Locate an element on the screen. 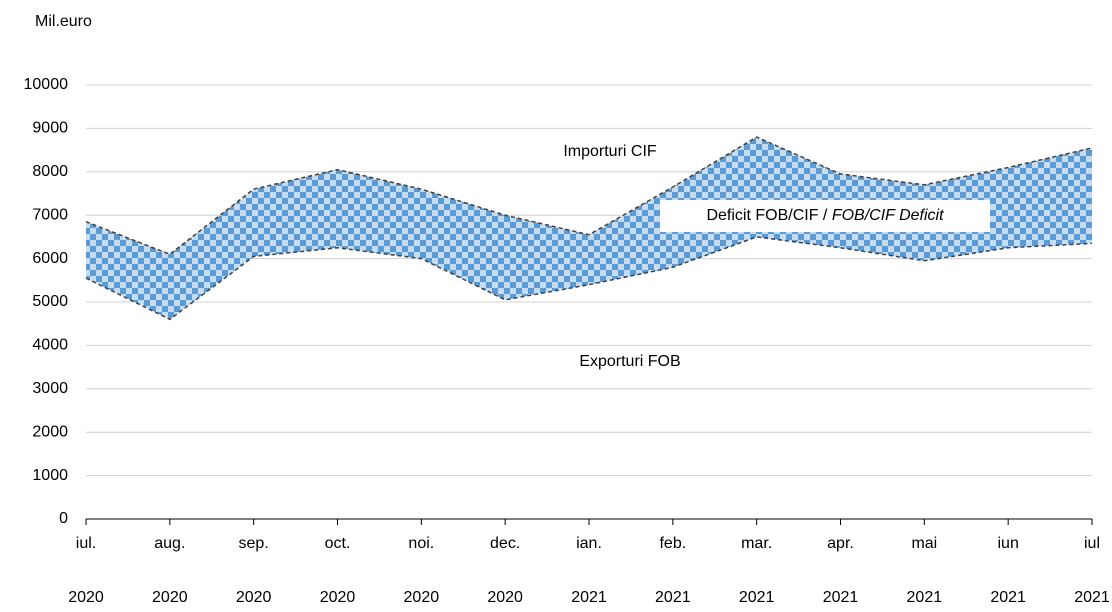  y-tick-label: 8000 is located at coordinates (50, 171).